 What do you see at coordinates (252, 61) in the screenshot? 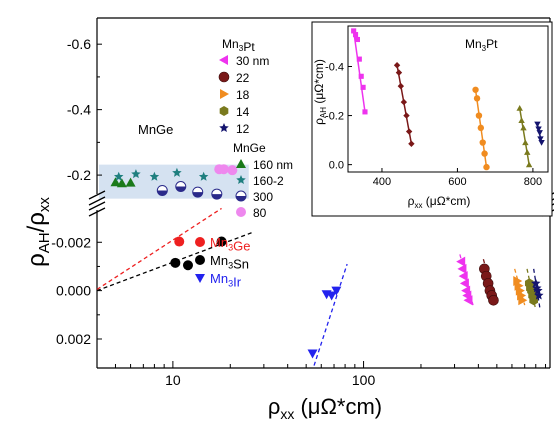
I see `legend-label-30-nm: 30 nm` at bounding box center [252, 61].